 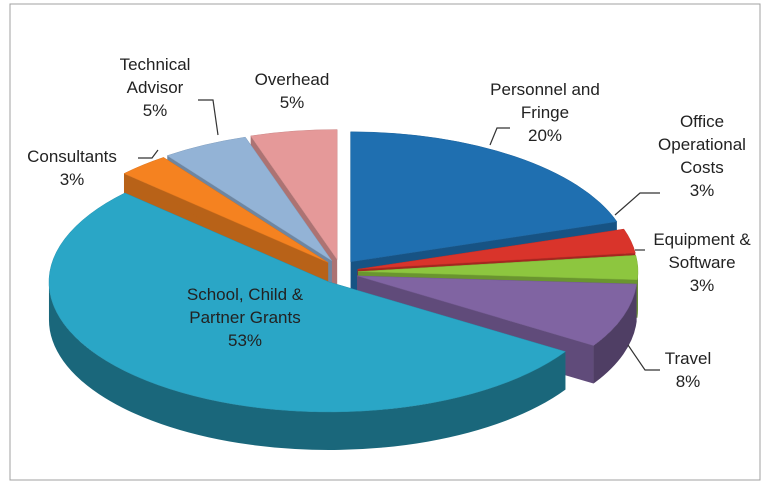 What do you see at coordinates (702, 251) in the screenshot?
I see `slice-label: Equipment & Software` at bounding box center [702, 251].